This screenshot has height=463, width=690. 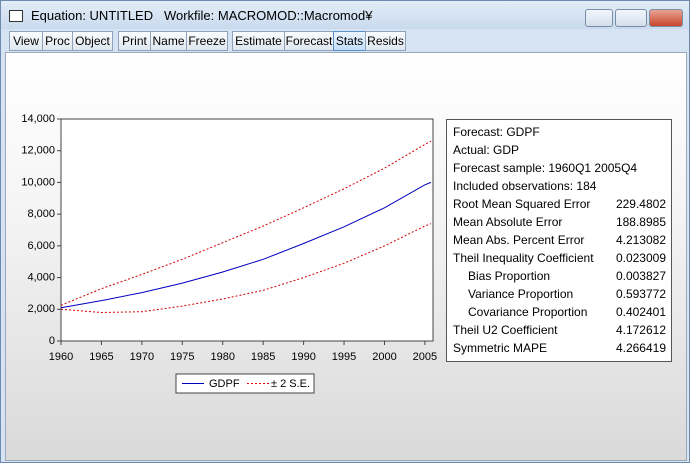 I want to click on toolbar-button: Forecast, so click(x=309, y=41).